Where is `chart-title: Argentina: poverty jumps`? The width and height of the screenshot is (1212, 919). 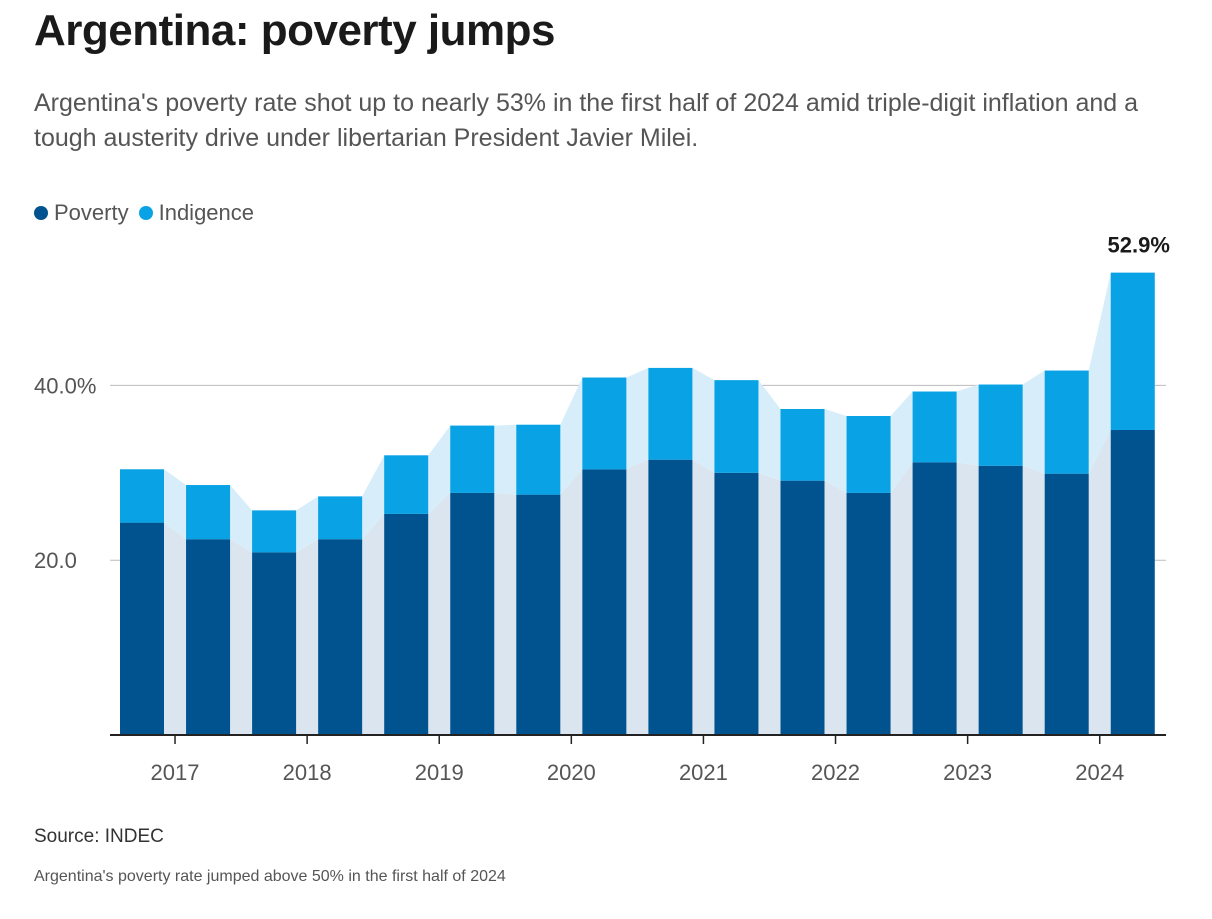 chart-title: Argentina: poverty jumps is located at coordinates (294, 30).